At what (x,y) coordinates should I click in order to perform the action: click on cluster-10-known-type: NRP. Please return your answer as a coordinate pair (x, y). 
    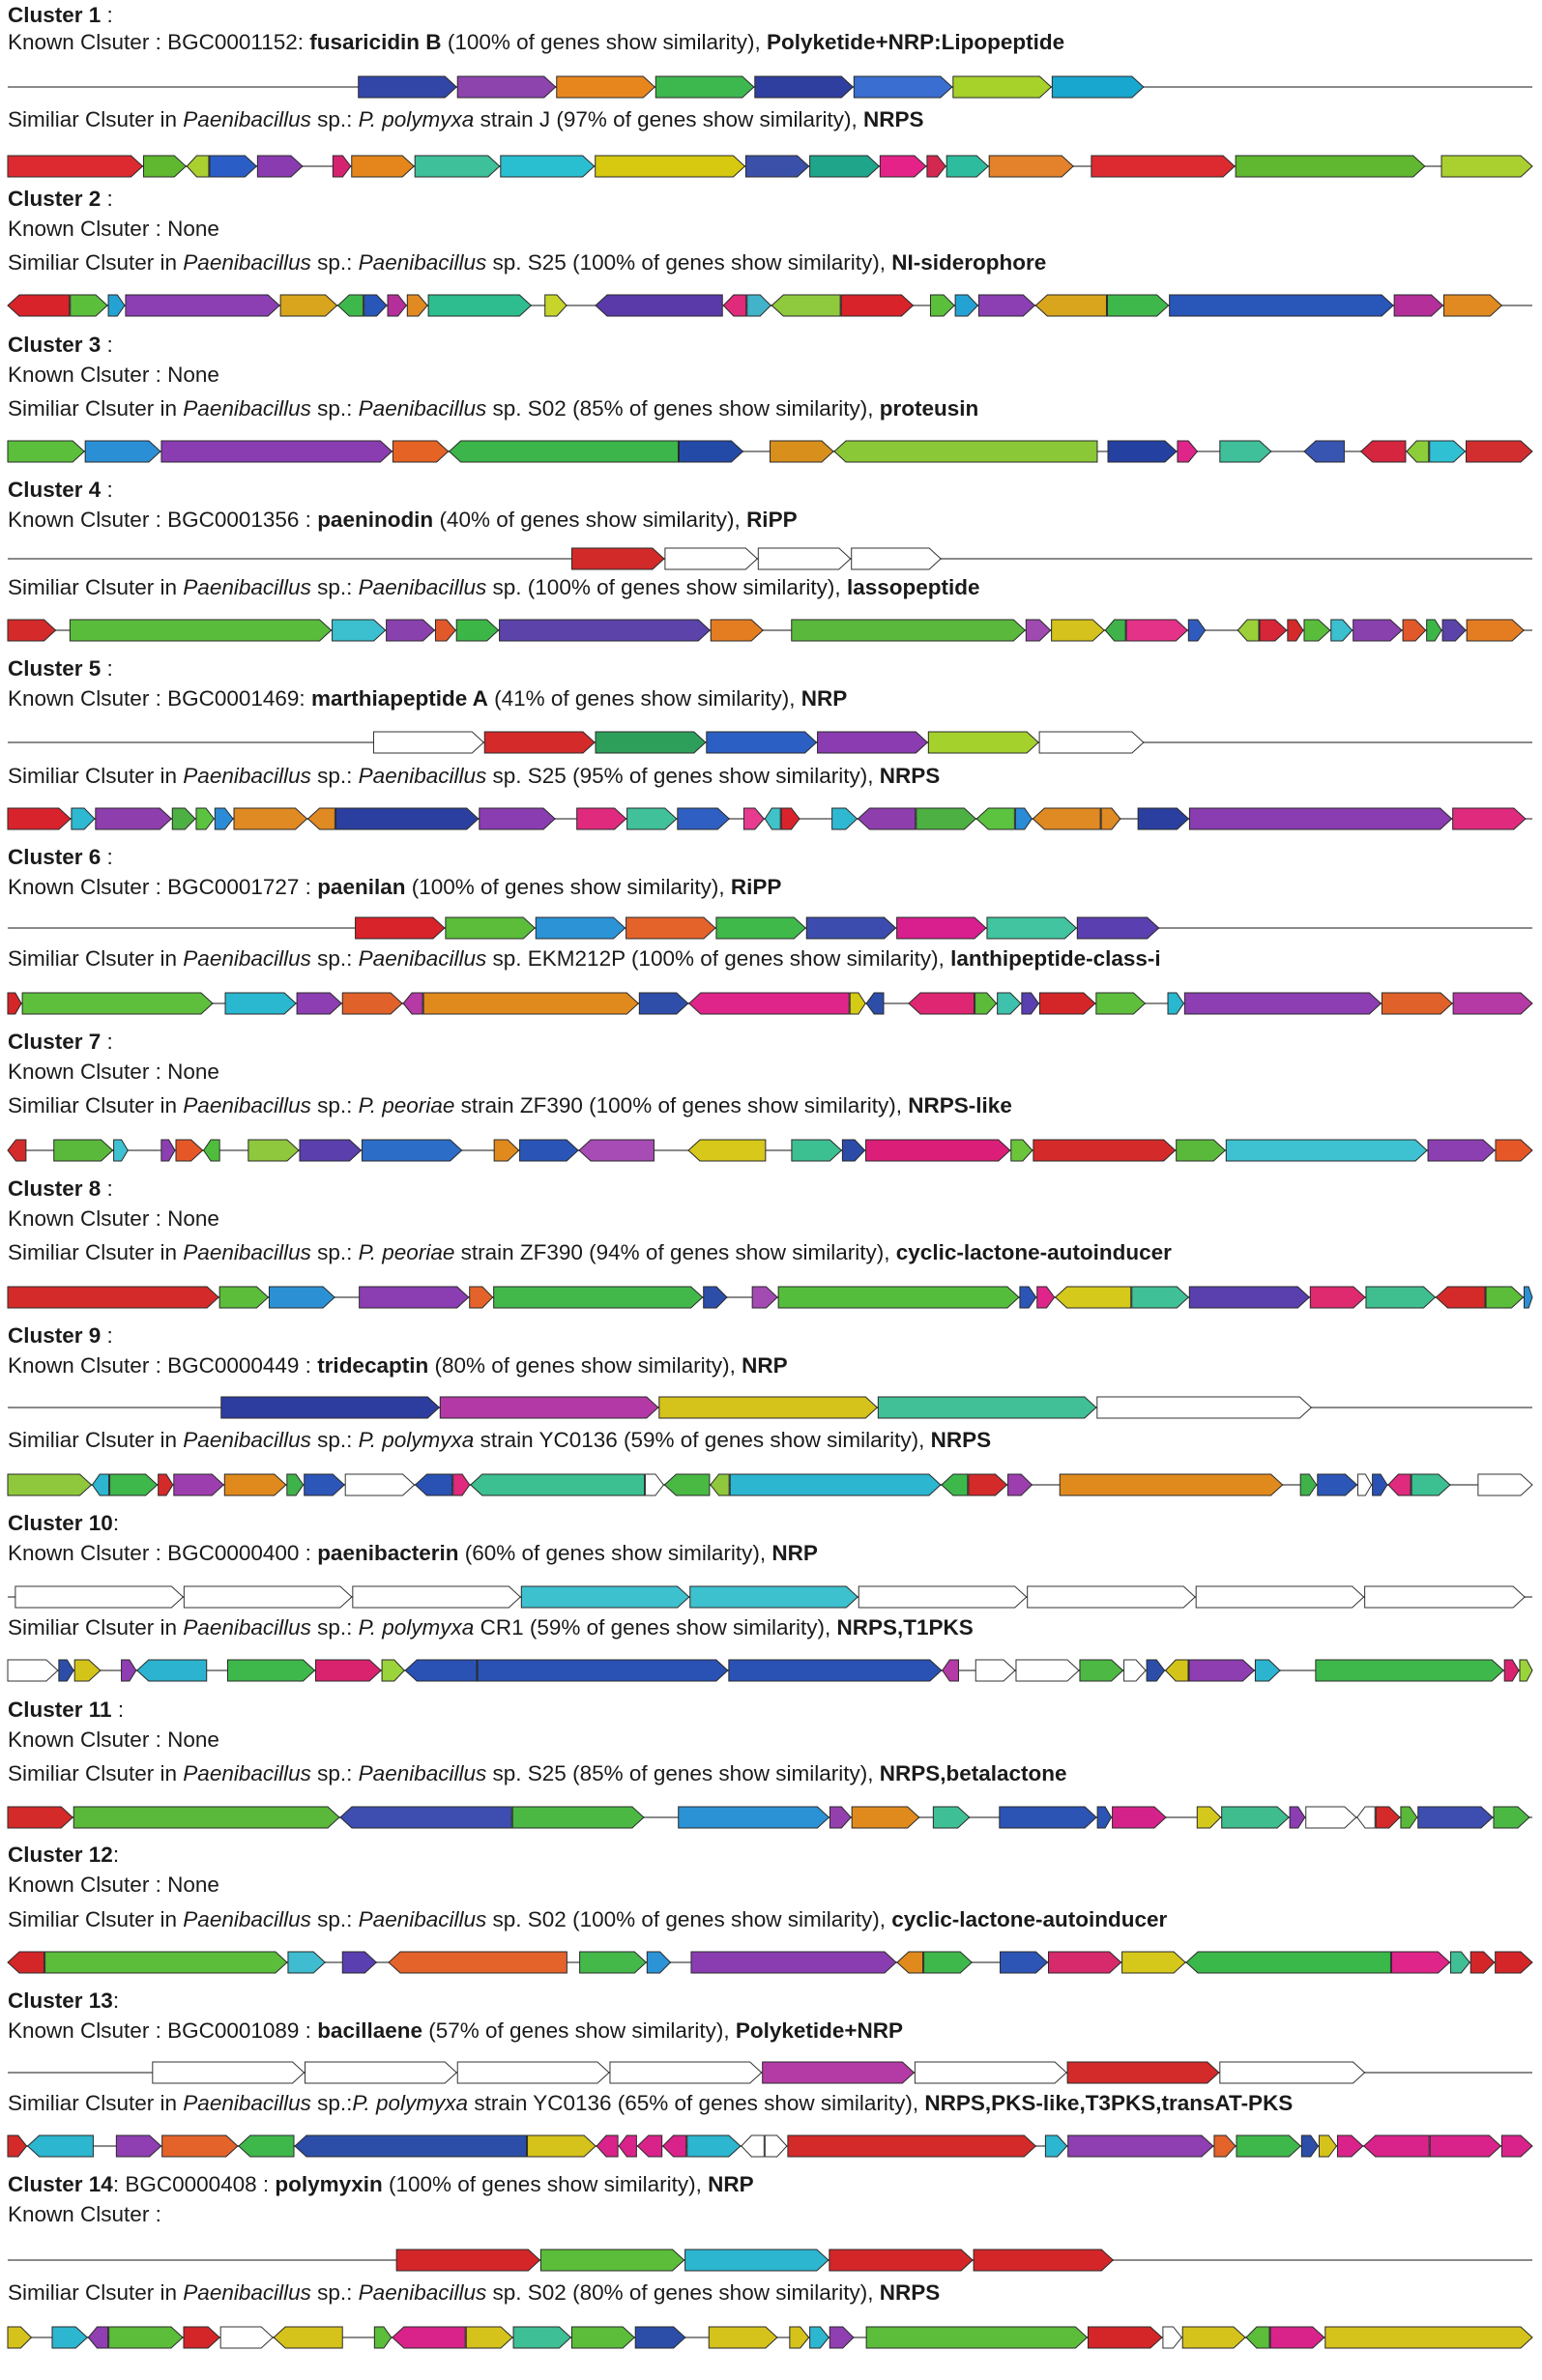
    Looking at the image, I should click on (795, 1553).